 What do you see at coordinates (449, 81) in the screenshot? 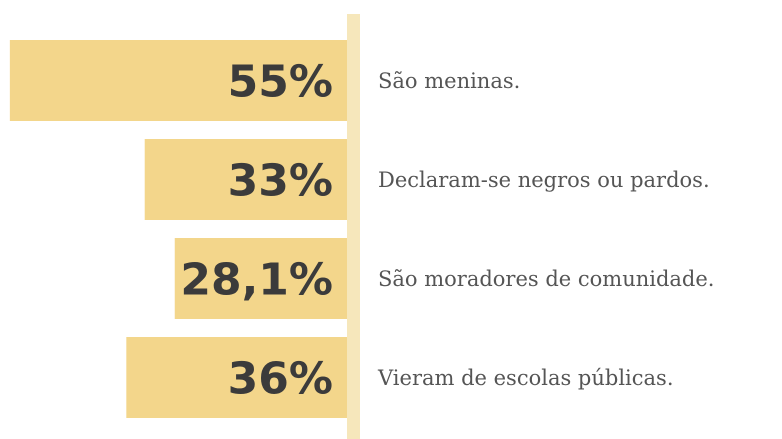
I see `category-label: São meninas.` at bounding box center [449, 81].